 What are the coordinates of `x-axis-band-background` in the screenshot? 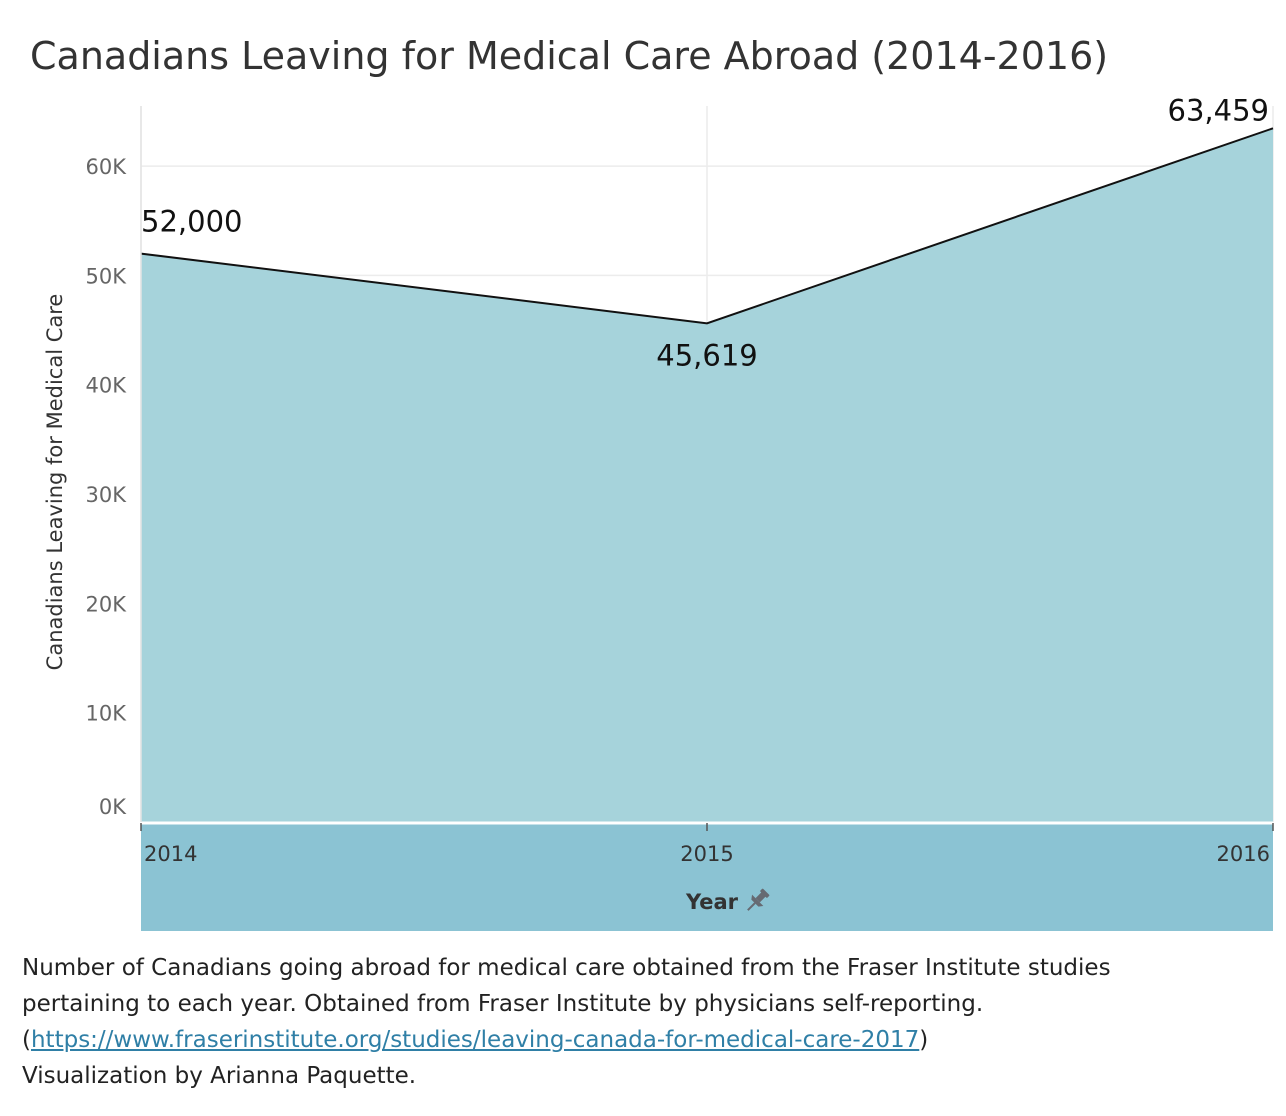 It's located at (707, 877).